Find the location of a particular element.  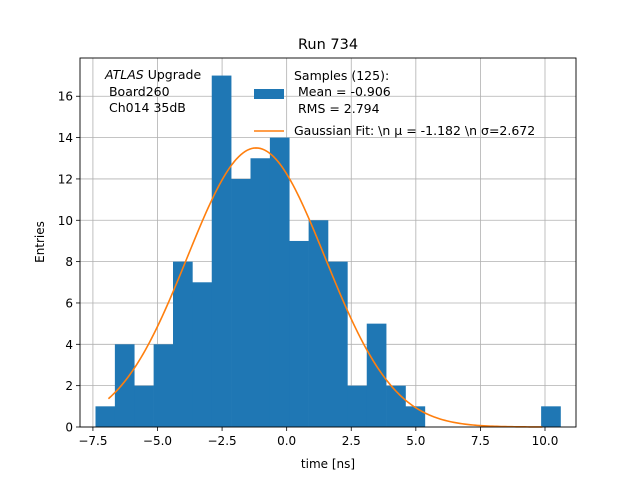

upgrade-label: Upgrade is located at coordinates (173, 74).